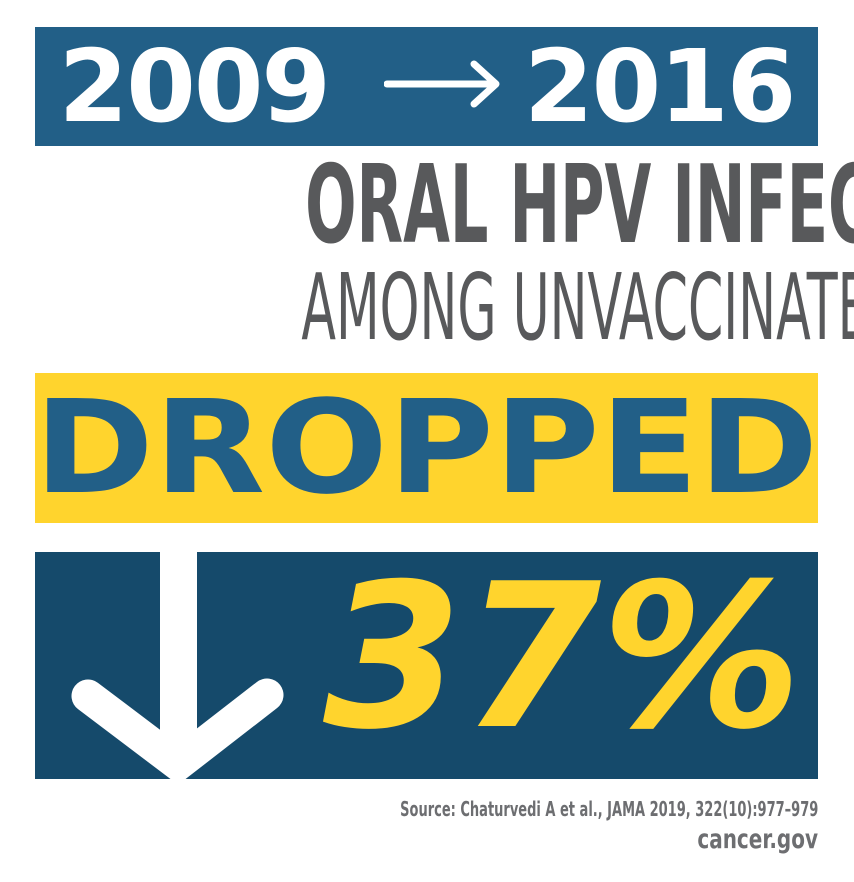  Describe the element at coordinates (757, 839) in the screenshot. I see `site-text: cancer.gov` at that location.